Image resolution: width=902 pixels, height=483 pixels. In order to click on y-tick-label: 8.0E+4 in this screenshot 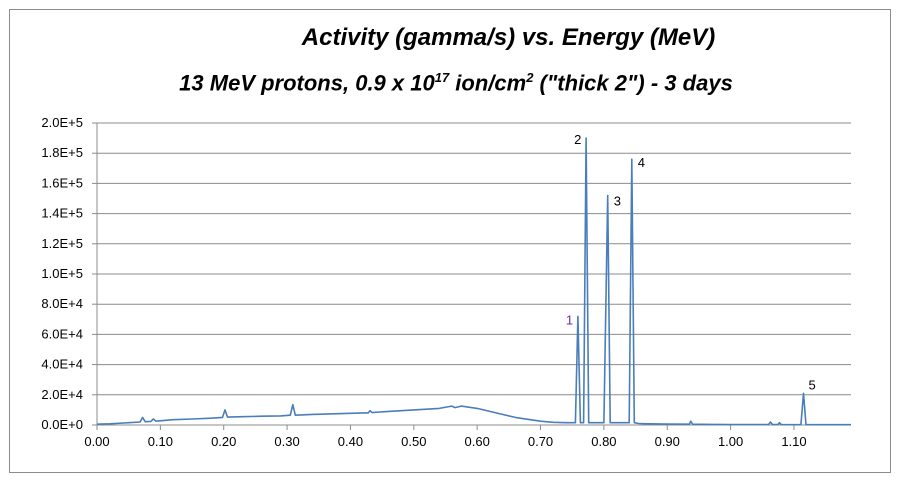, I will do `click(62, 303)`.